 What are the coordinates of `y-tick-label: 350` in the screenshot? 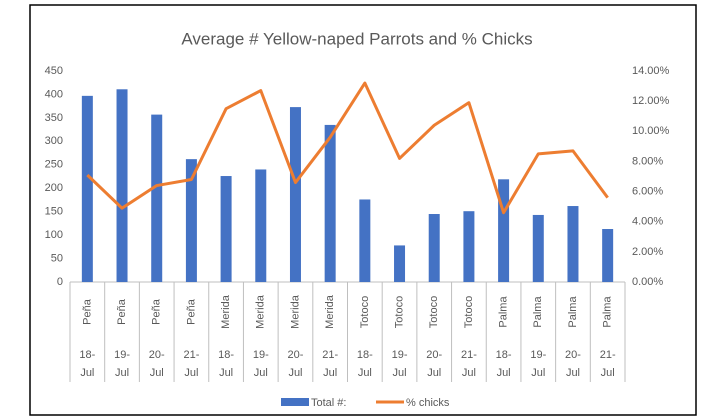 It's located at (54, 118).